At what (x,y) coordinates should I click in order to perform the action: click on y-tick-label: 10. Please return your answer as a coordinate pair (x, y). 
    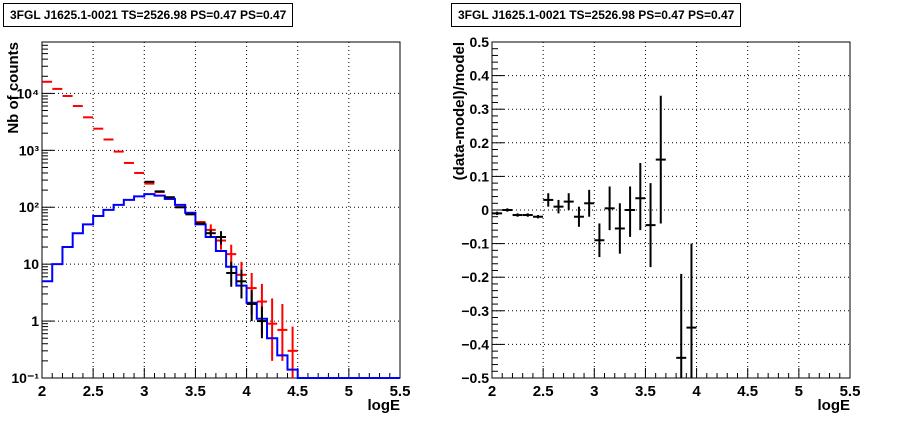
    Looking at the image, I should click on (31, 264).